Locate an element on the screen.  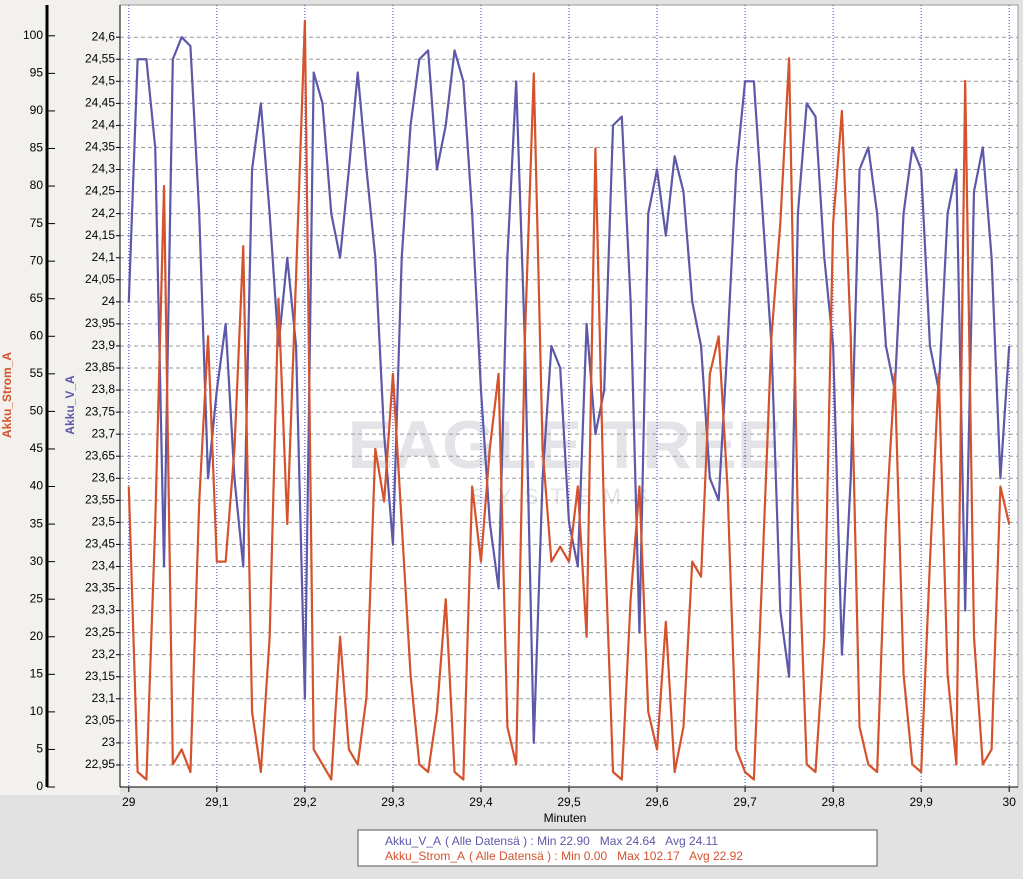
y2-tick-label: 24,15 is located at coordinates (100, 235).